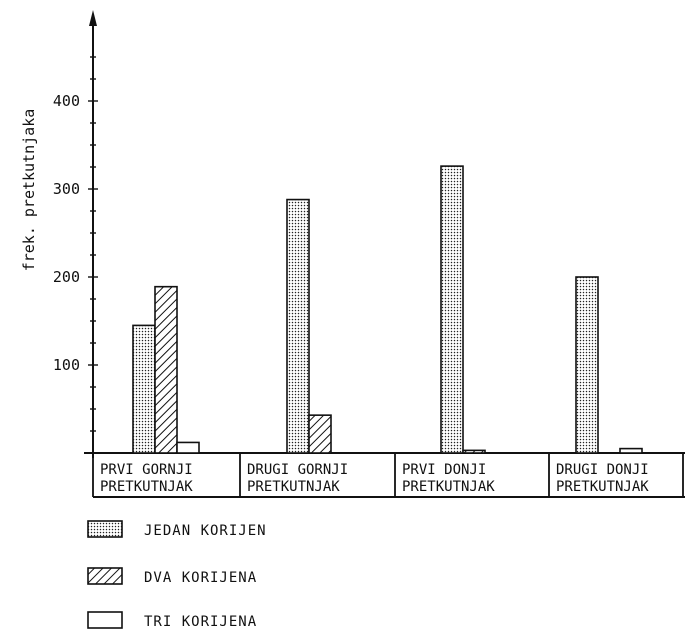  I want to click on legend: JEDAN KORIJEN DVA KORIJENA TRI KORIJENA, so click(177, 575).